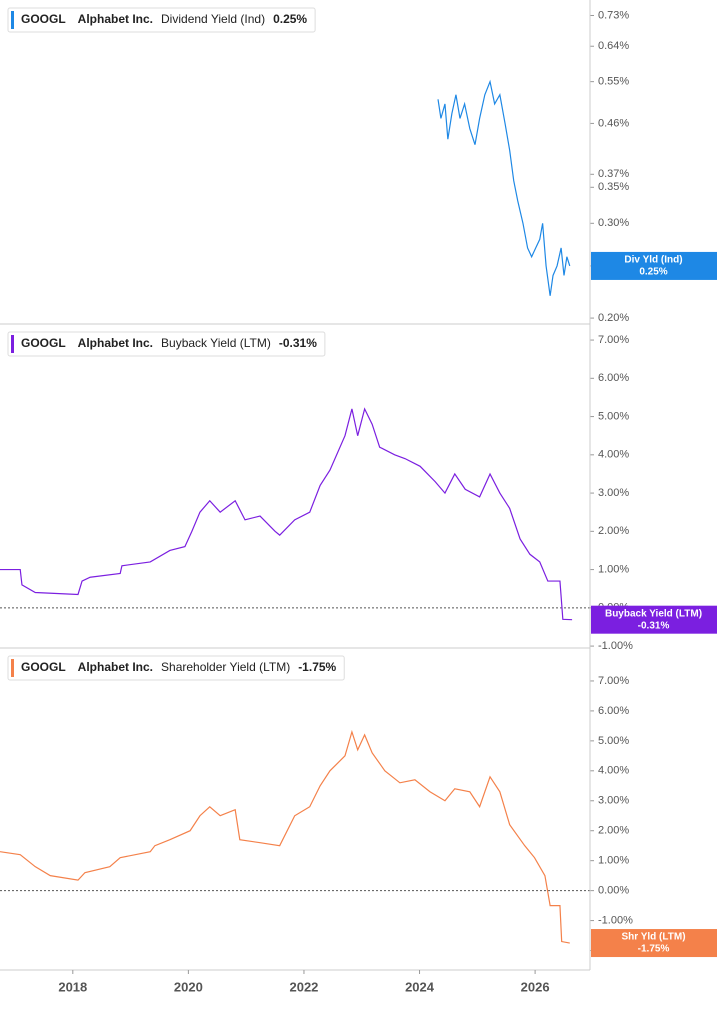 This screenshot has height=1010, width=717. What do you see at coordinates (317, 667) in the screenshot?
I see `header-value: -1.75%` at bounding box center [317, 667].